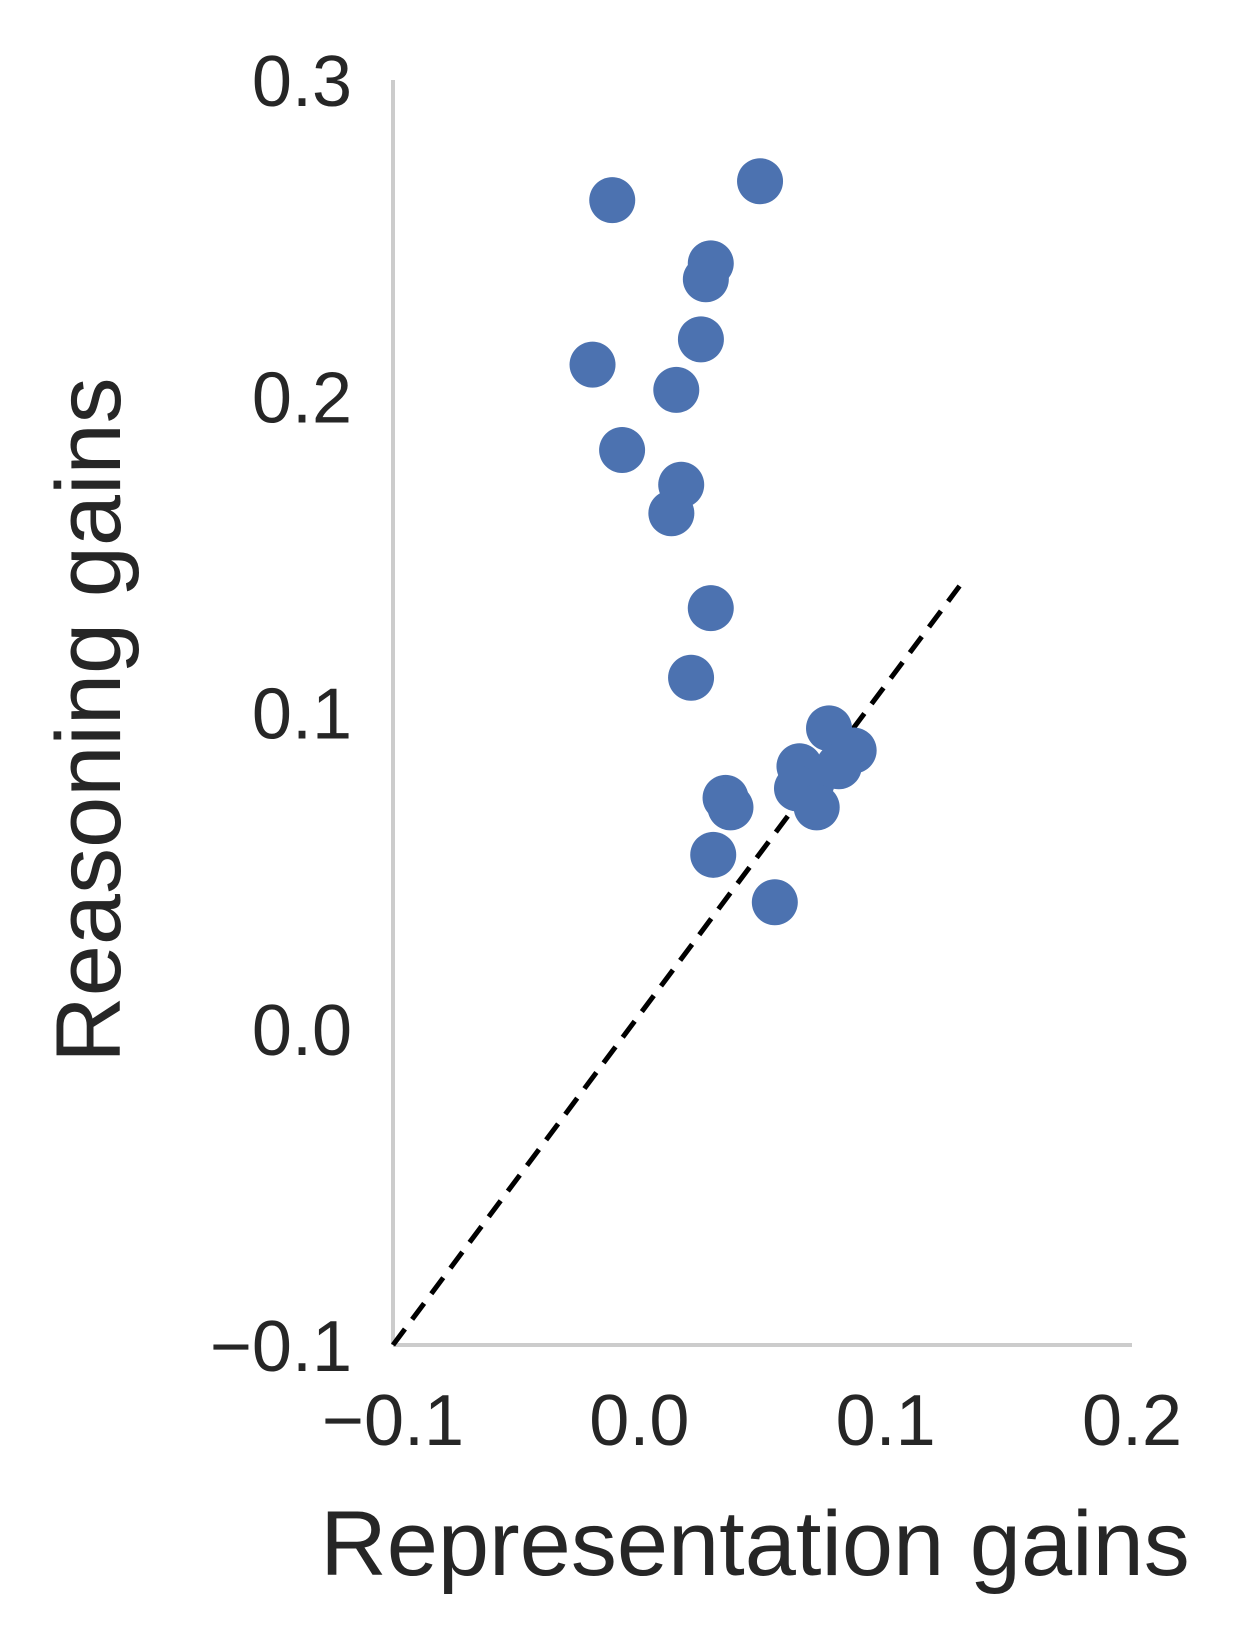 The image size is (1237, 1650). What do you see at coordinates (302, 82) in the screenshot?
I see `y-tick-label: 0.3` at bounding box center [302, 82].